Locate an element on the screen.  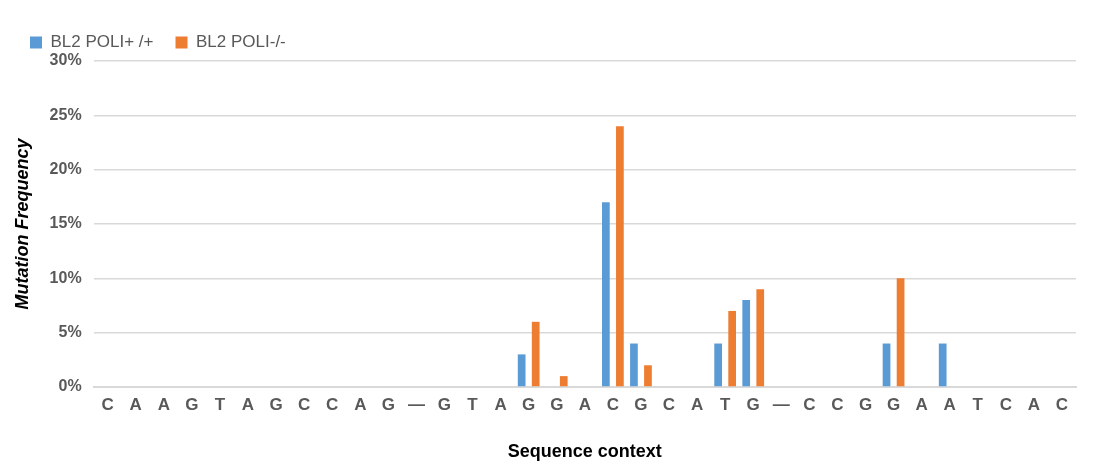
y-tick-label: 30% is located at coordinates (65, 60).